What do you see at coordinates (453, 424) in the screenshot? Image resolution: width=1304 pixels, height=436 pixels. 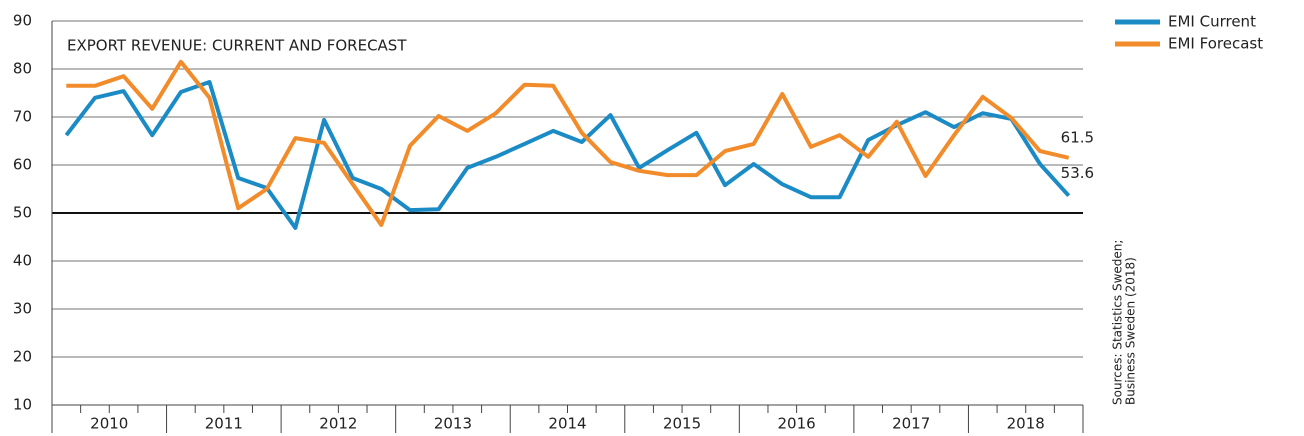 I see `x-tick-label: 2013` at bounding box center [453, 424].